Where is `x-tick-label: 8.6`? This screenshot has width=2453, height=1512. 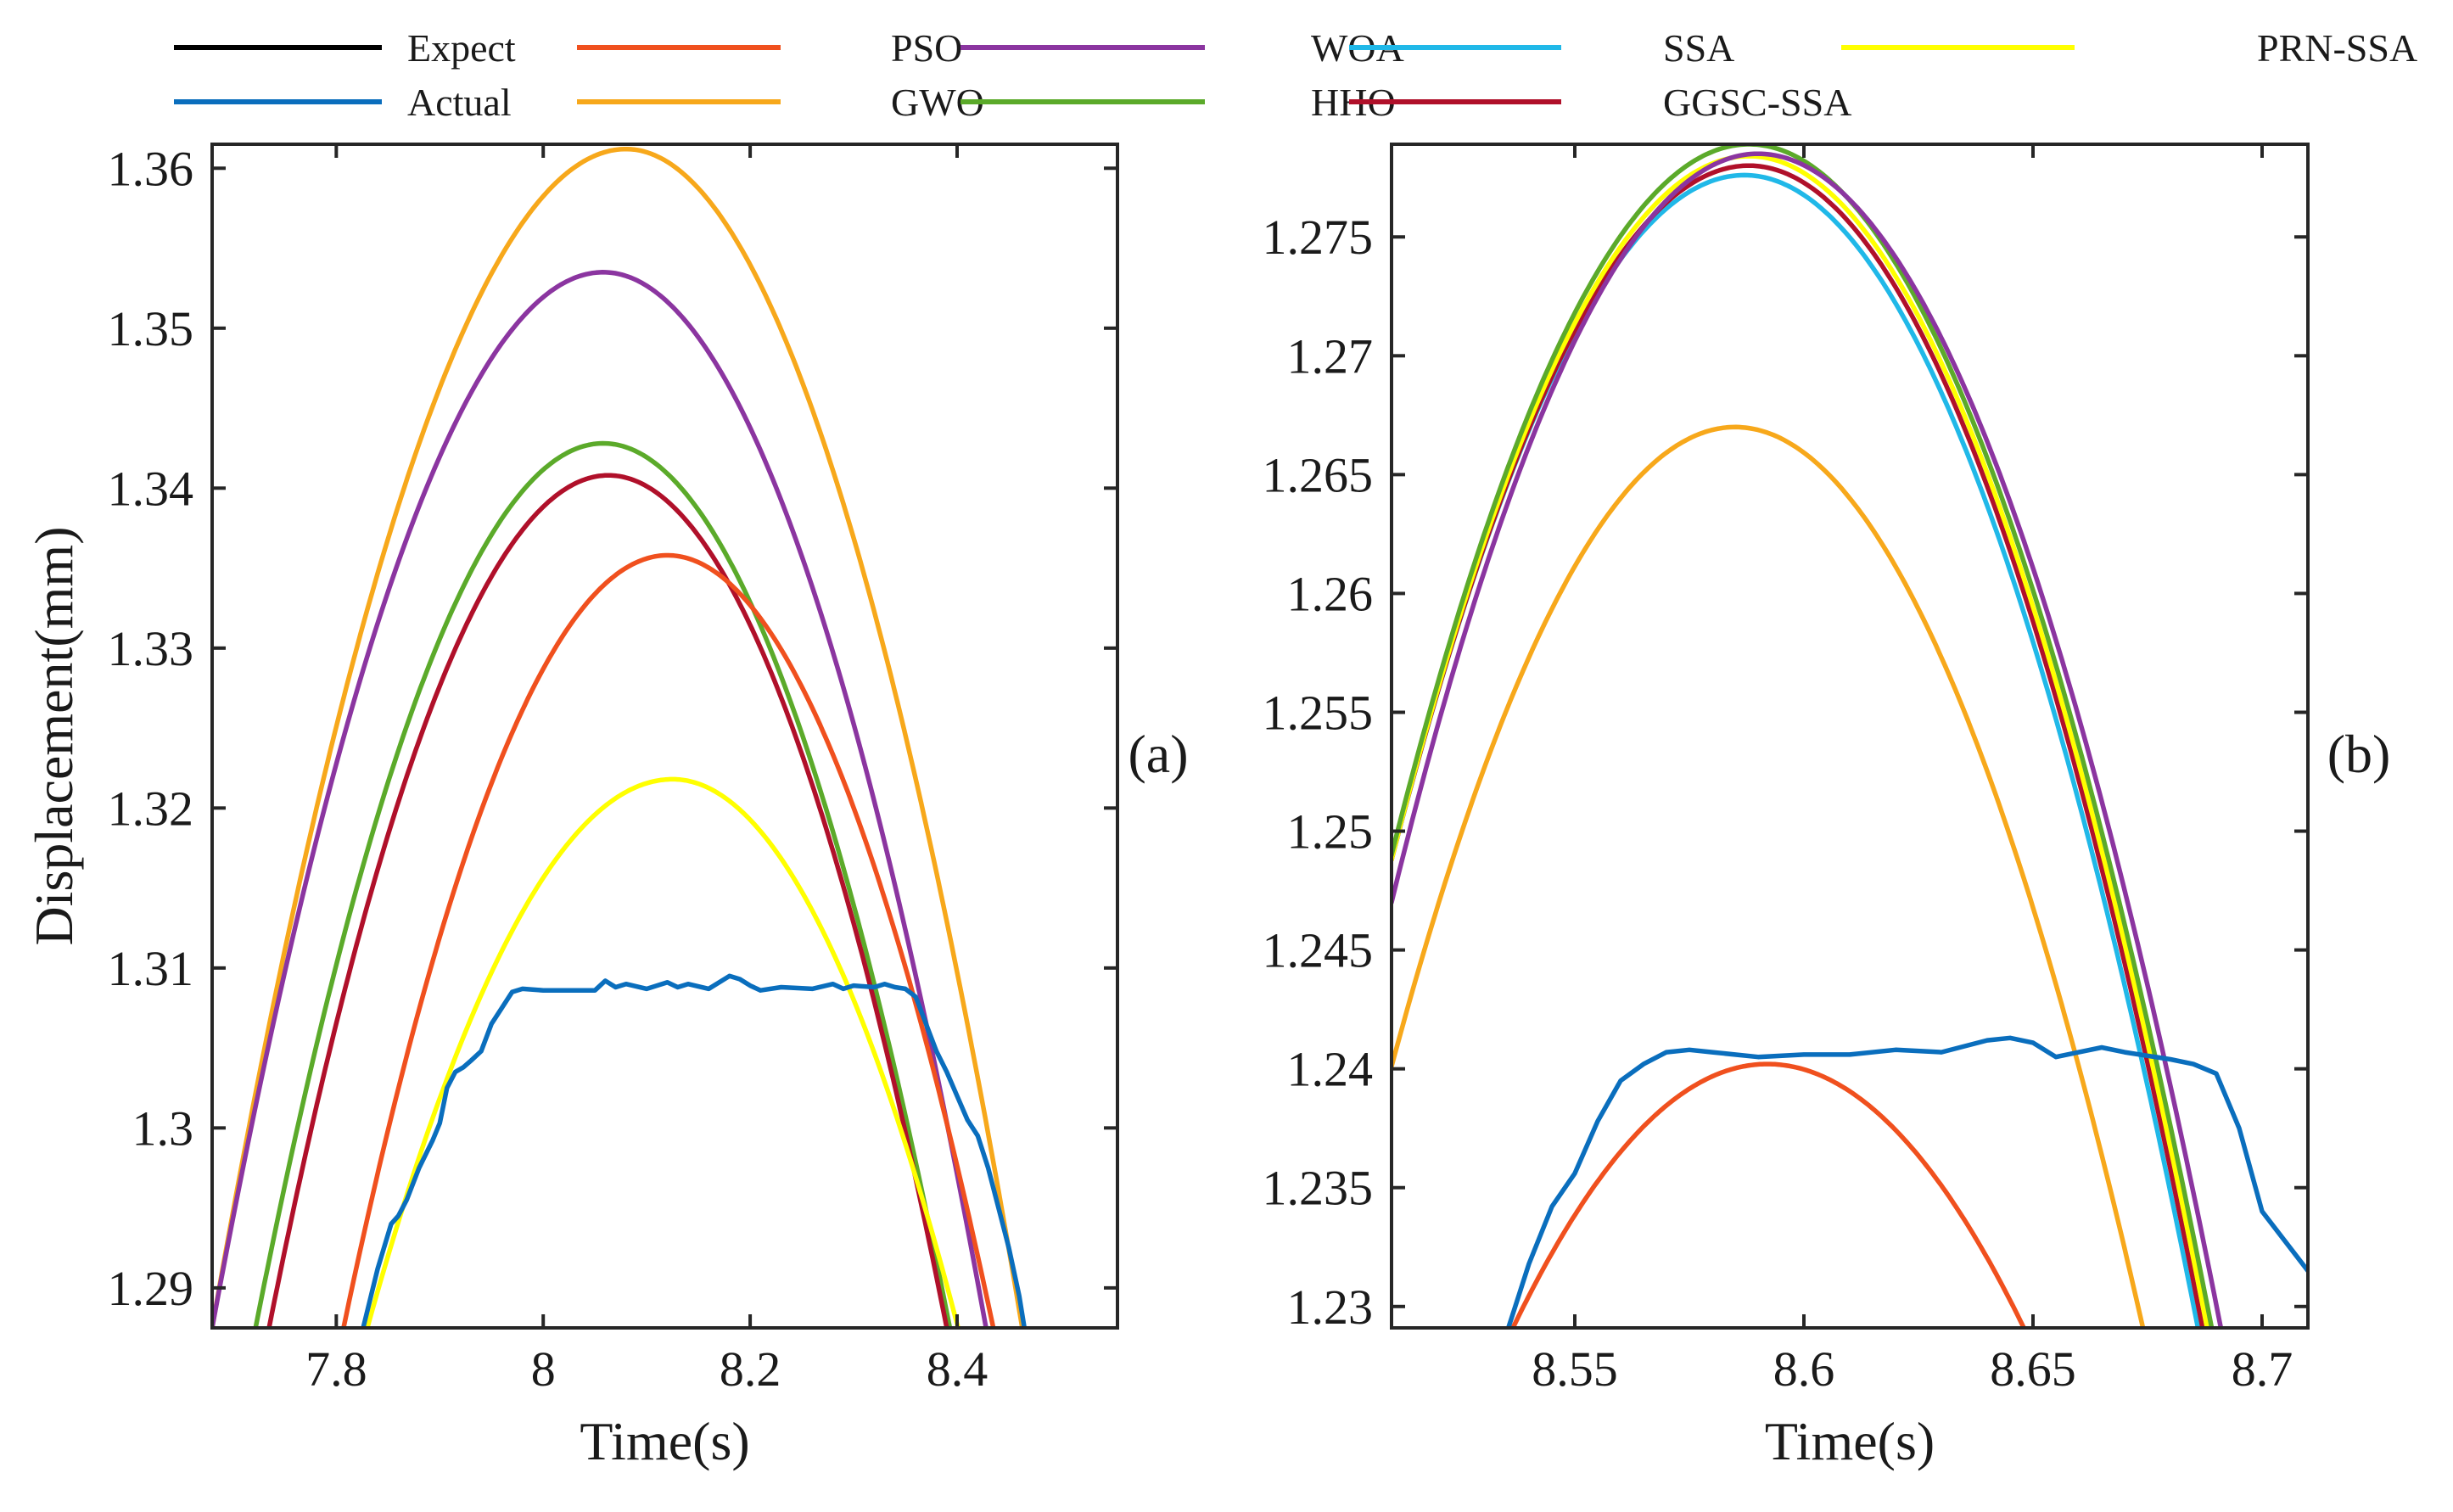
x-tick-label: 8.6 is located at coordinates (1804, 1369).